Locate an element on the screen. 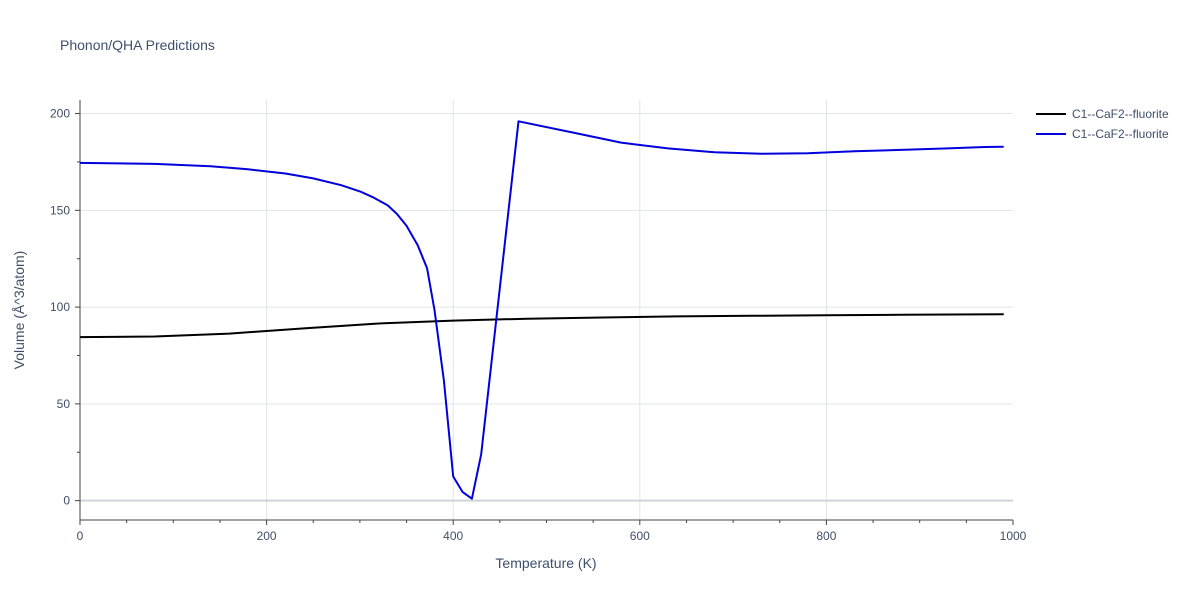 The width and height of the screenshot is (1200, 600). x-tick-label: 800 is located at coordinates (826, 536).